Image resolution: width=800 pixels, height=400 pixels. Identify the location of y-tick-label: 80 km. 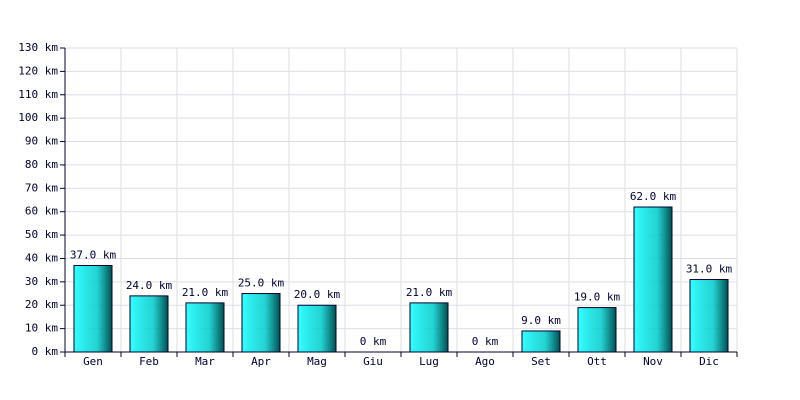
(41, 164).